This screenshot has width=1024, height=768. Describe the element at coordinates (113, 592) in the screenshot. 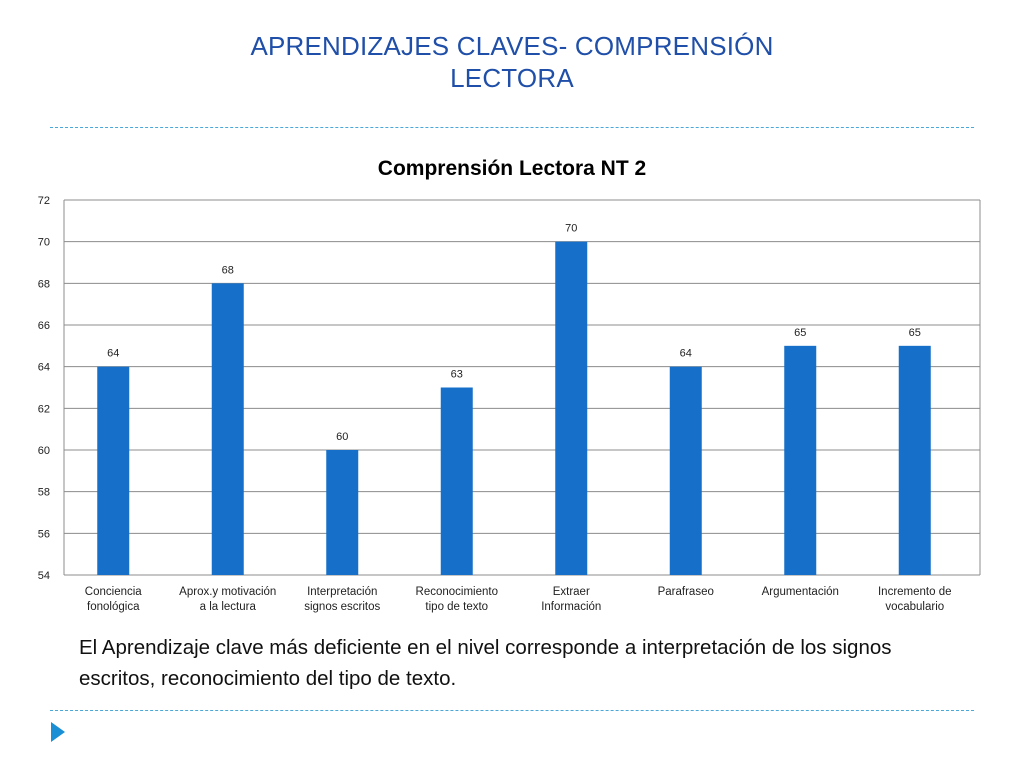

I see `x-tick-label: Conciencia` at that location.